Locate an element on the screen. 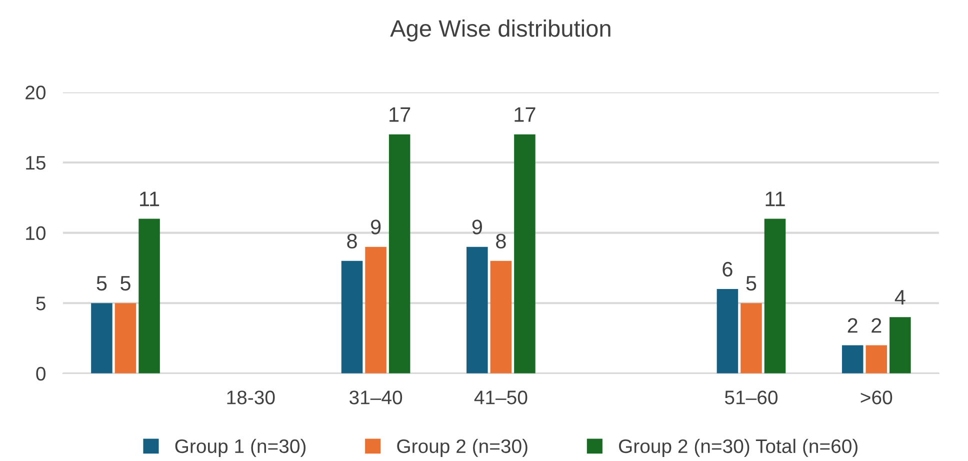  data-label: 6 is located at coordinates (727, 269).